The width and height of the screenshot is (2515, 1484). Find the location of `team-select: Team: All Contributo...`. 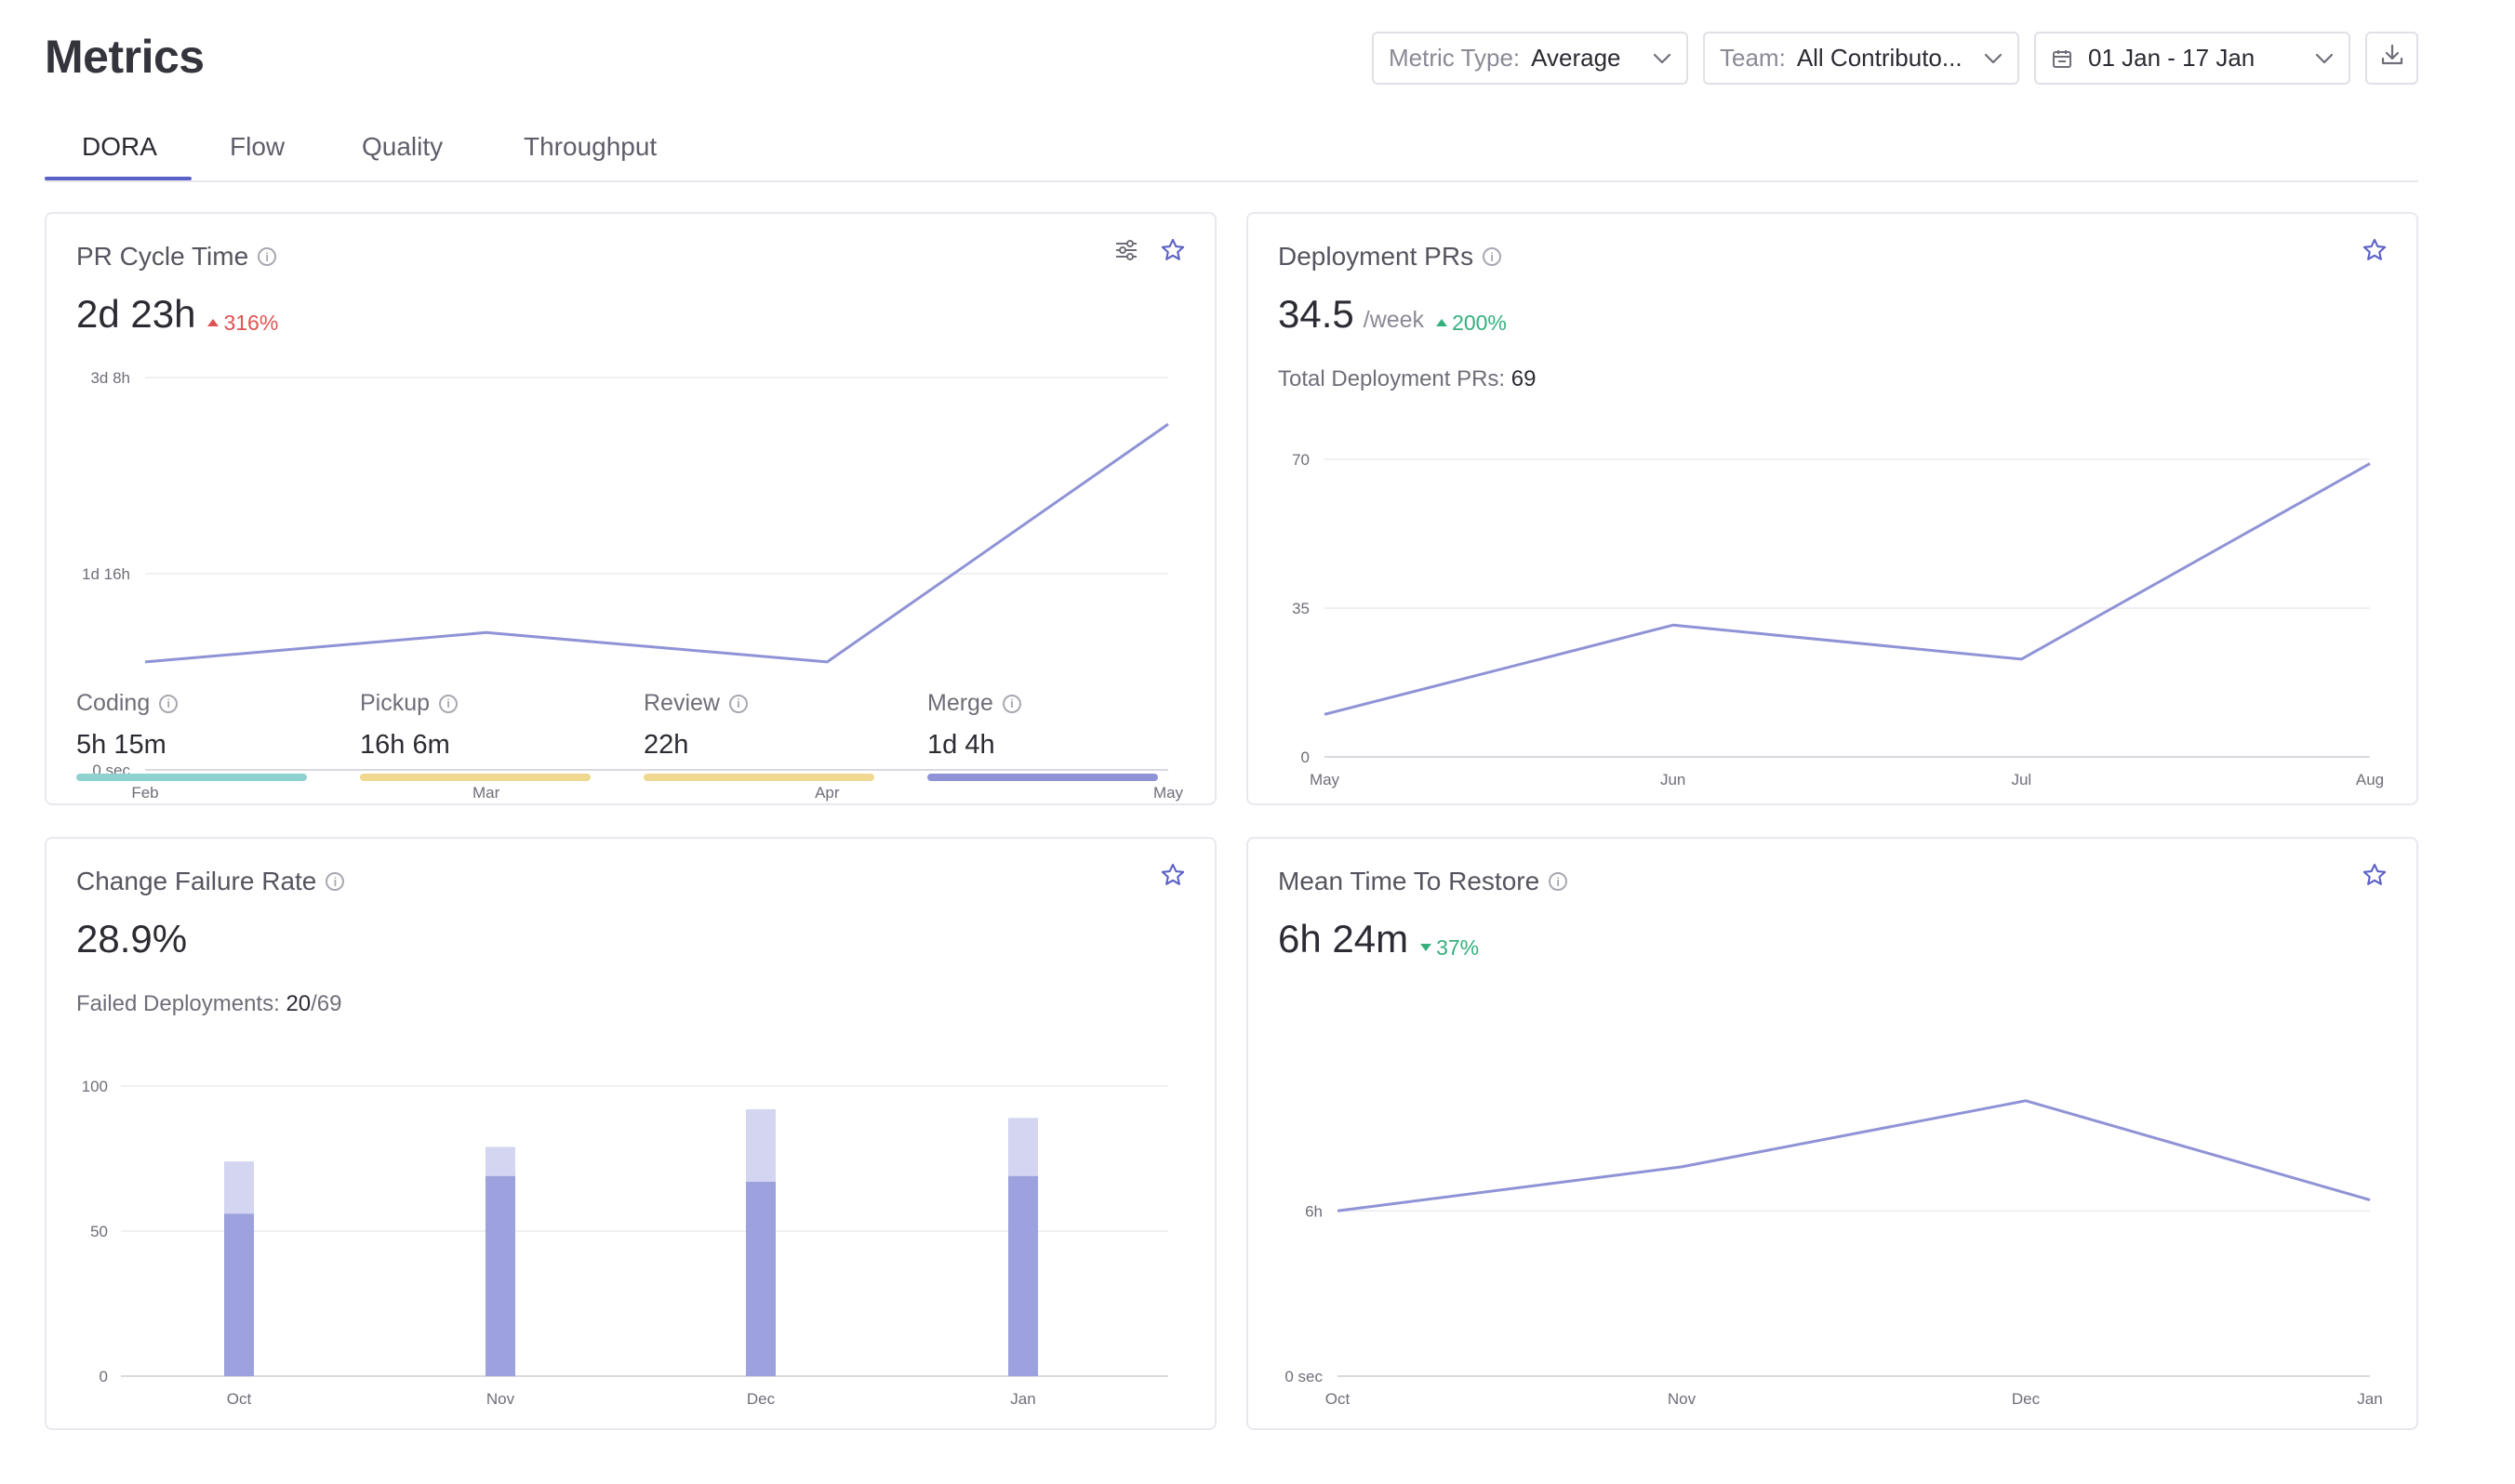

team-select: Team: All Contributo... is located at coordinates (1861, 58).